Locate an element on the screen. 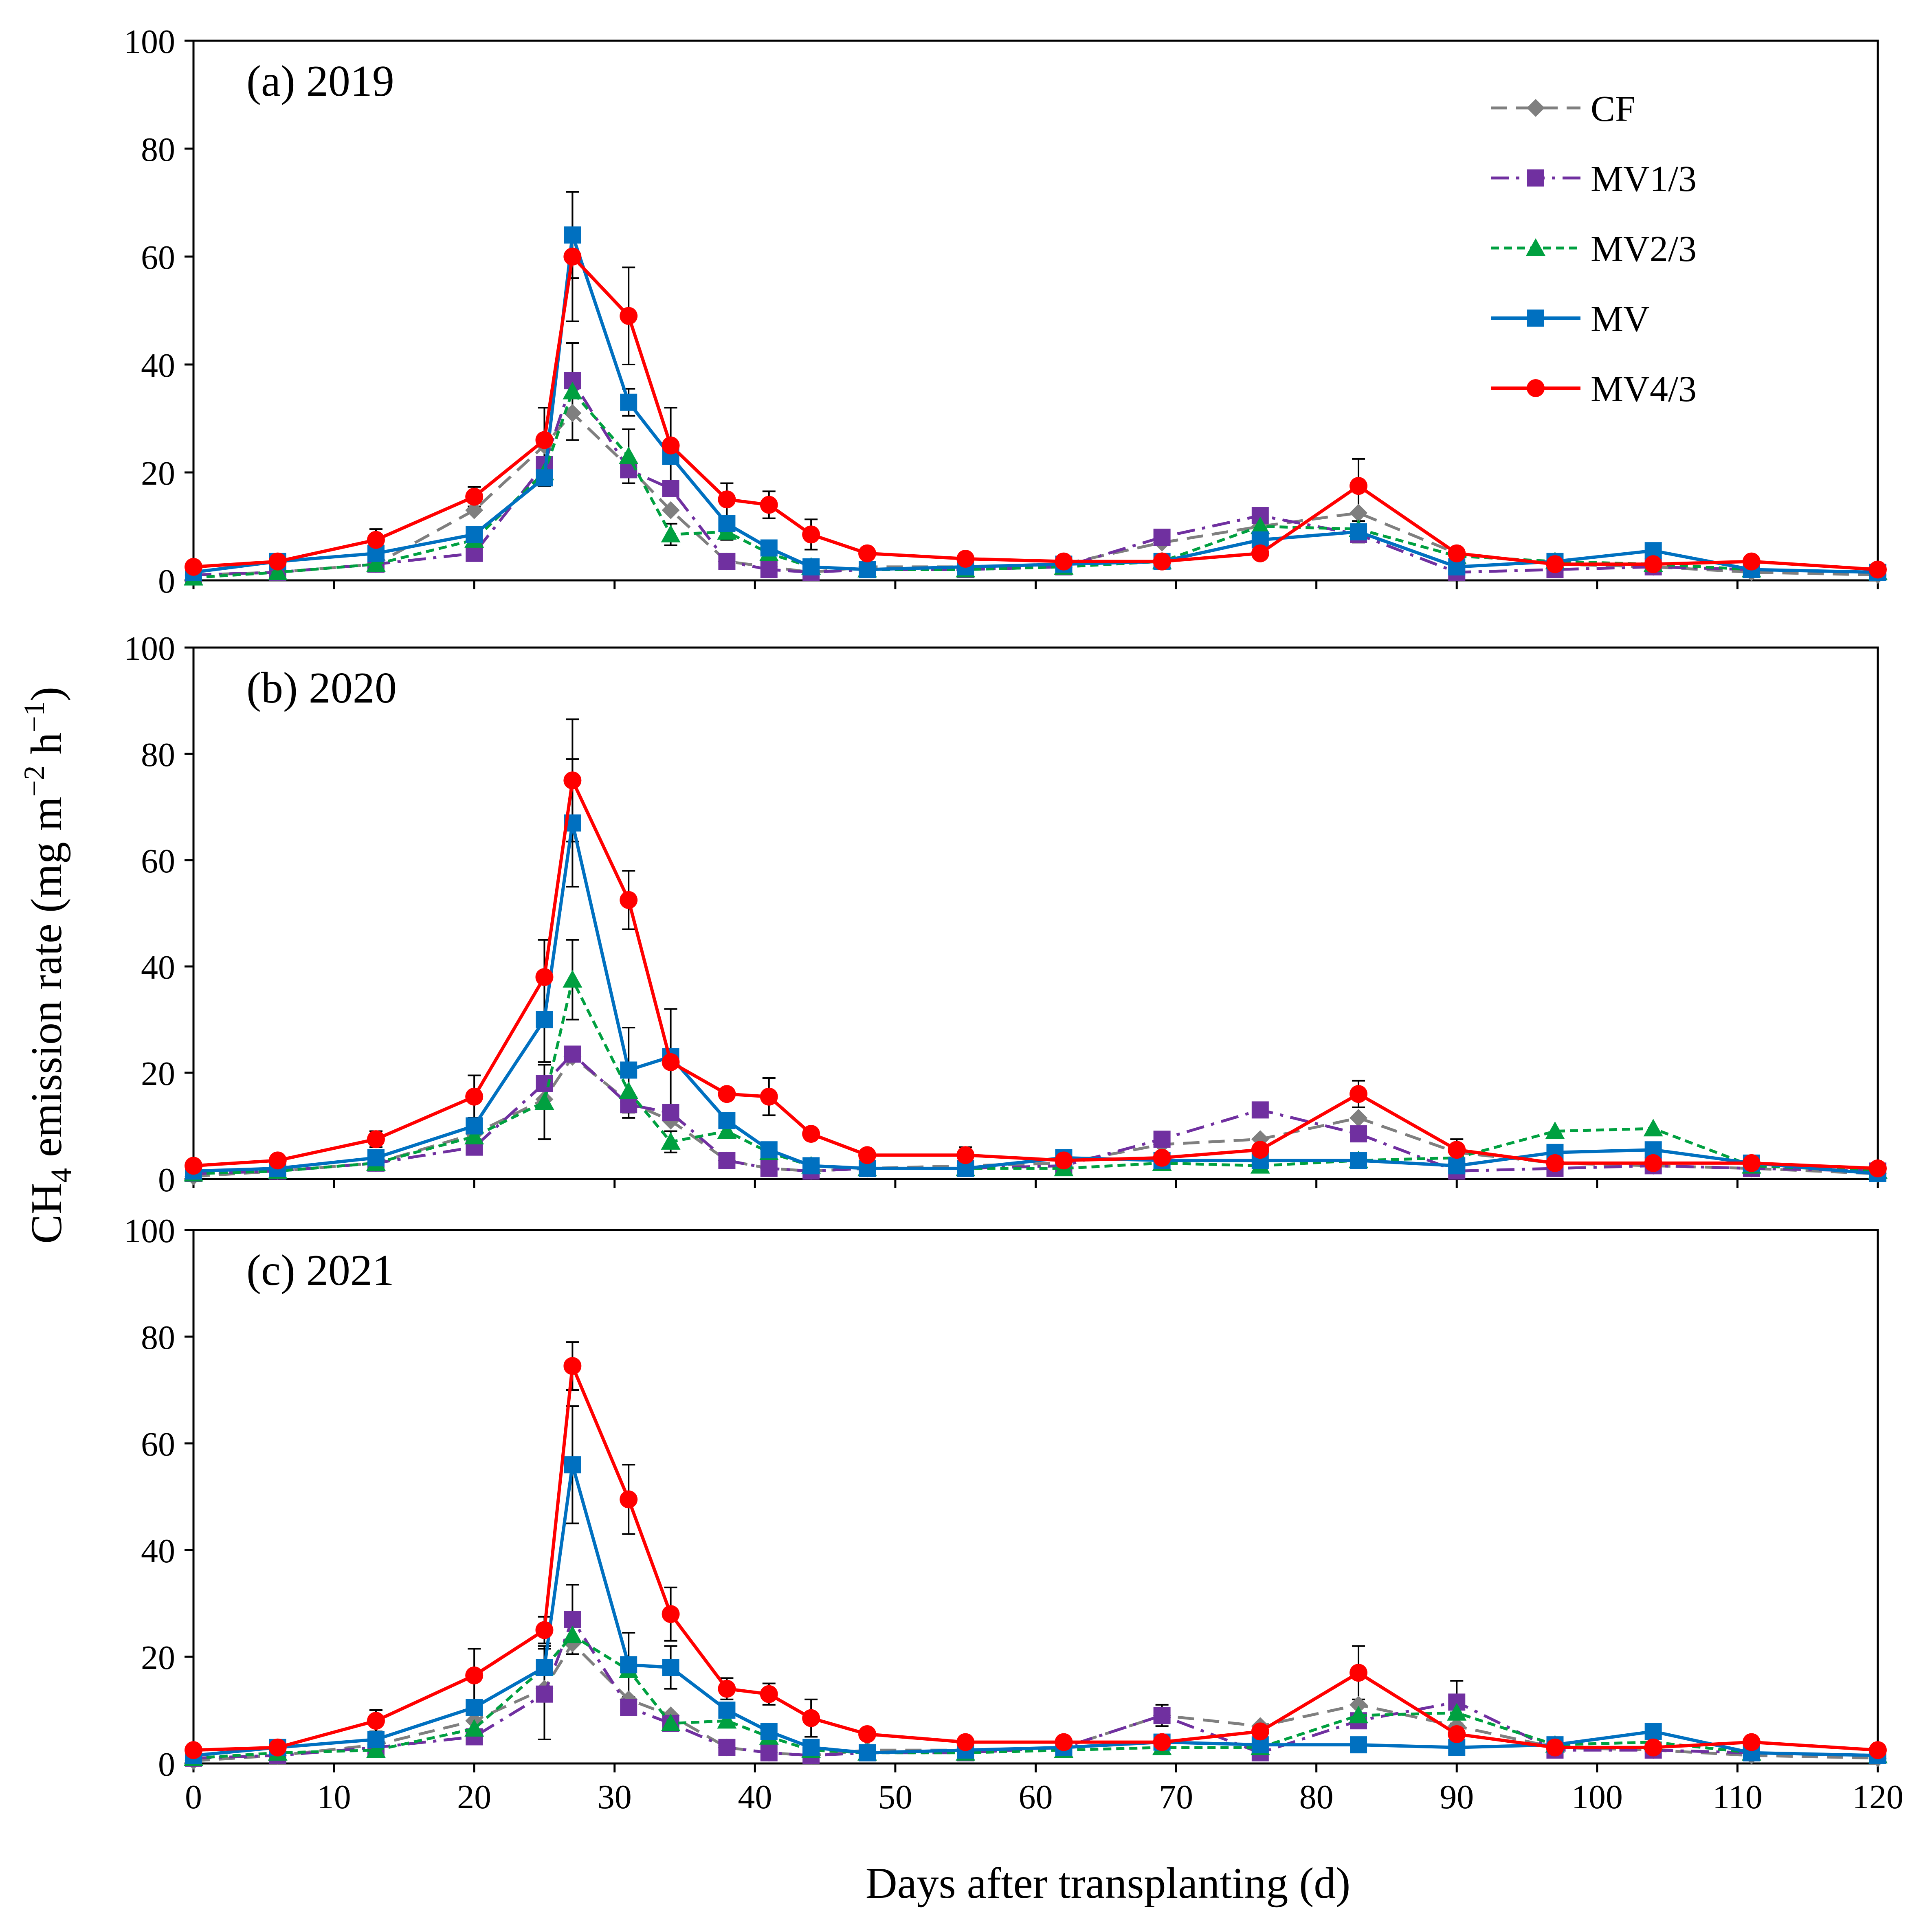 This screenshot has height=1928, width=1932. panel-title: (c) 2021 is located at coordinates (320, 1270).